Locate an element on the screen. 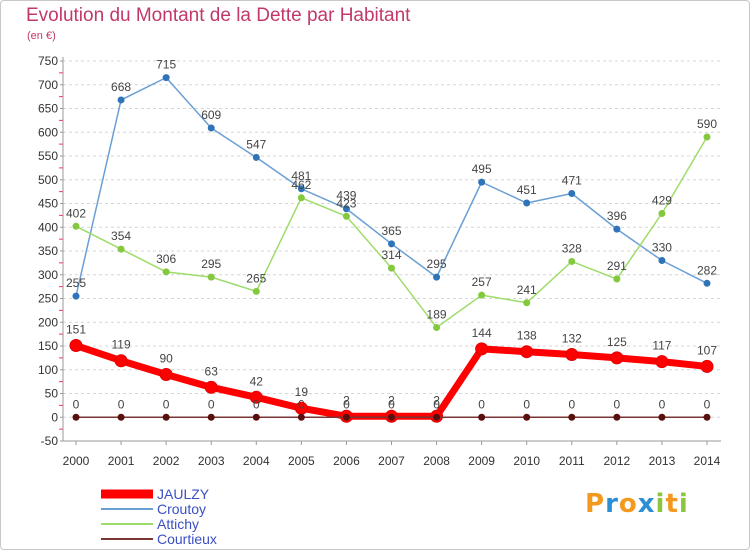  x-tick-label: 2005 is located at coordinates (301, 461).